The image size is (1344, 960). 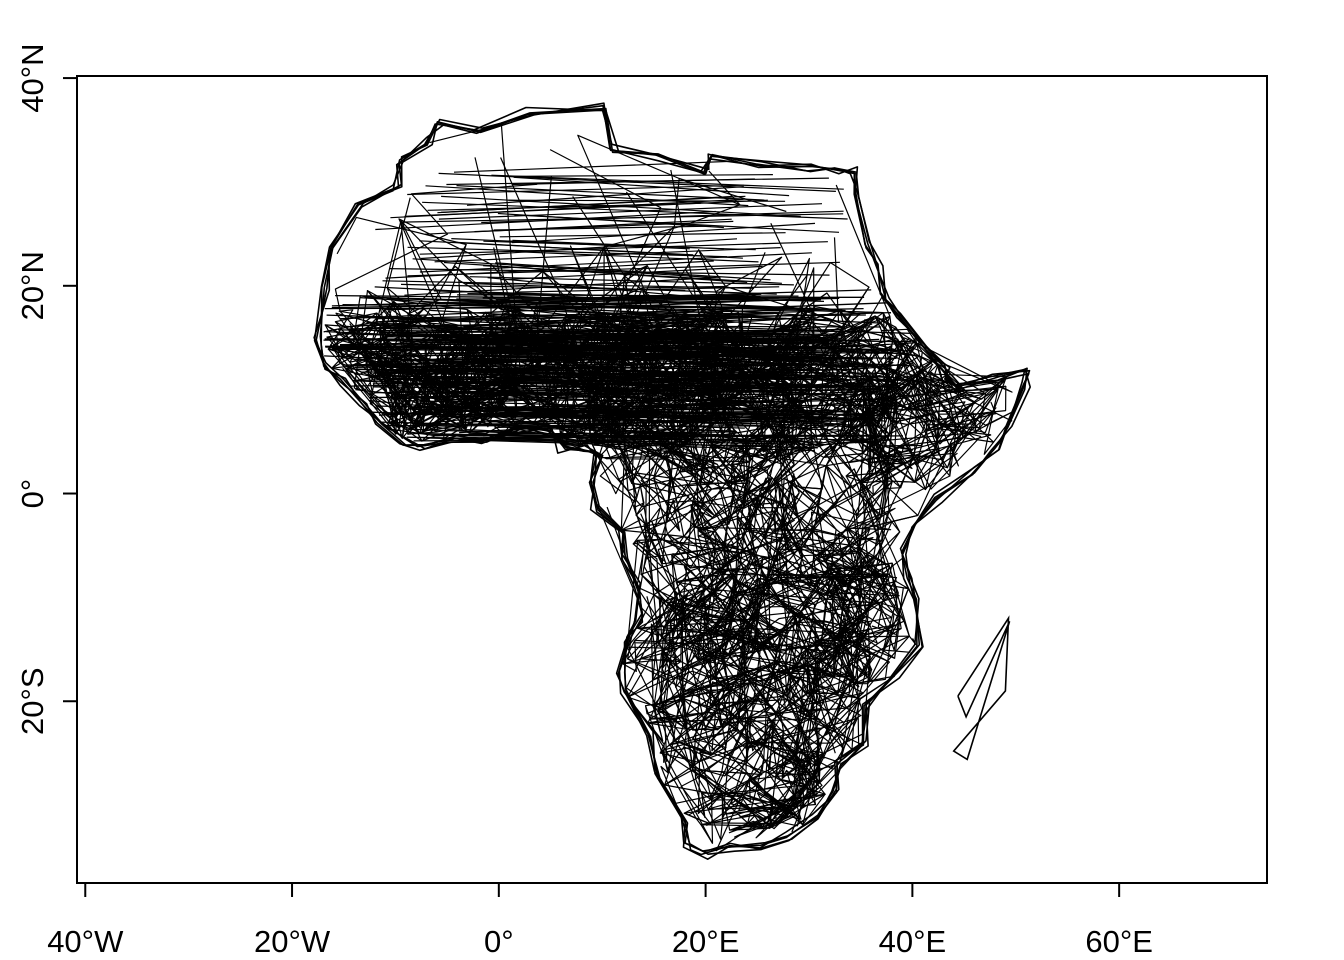 What do you see at coordinates (32, 77) in the screenshot?
I see `y-tick-label: 40°N` at bounding box center [32, 77].